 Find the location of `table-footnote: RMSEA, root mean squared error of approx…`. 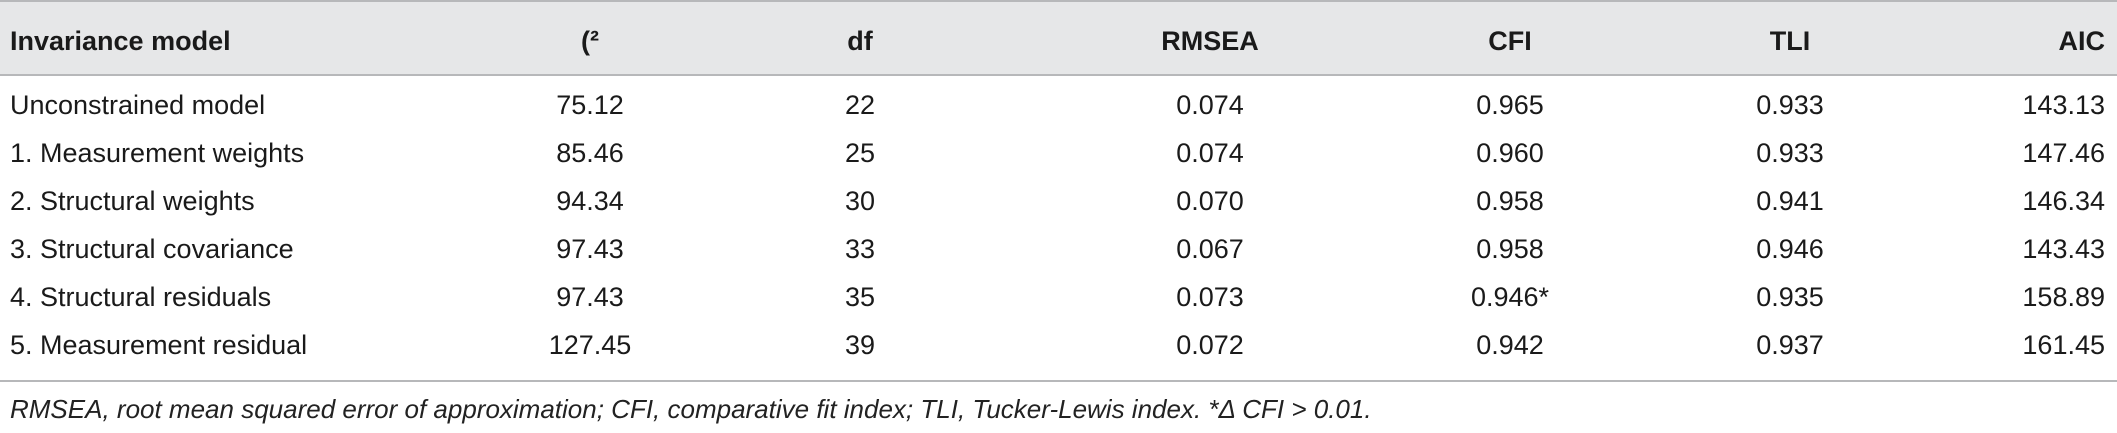

table-footnote: RMSEA, root mean squared error of approx… is located at coordinates (691, 409).